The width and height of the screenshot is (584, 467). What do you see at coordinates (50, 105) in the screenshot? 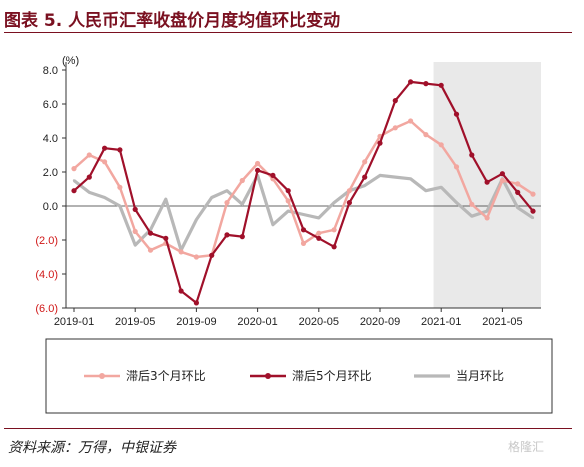
I see `y-tick-label: 6.0` at bounding box center [50, 105].